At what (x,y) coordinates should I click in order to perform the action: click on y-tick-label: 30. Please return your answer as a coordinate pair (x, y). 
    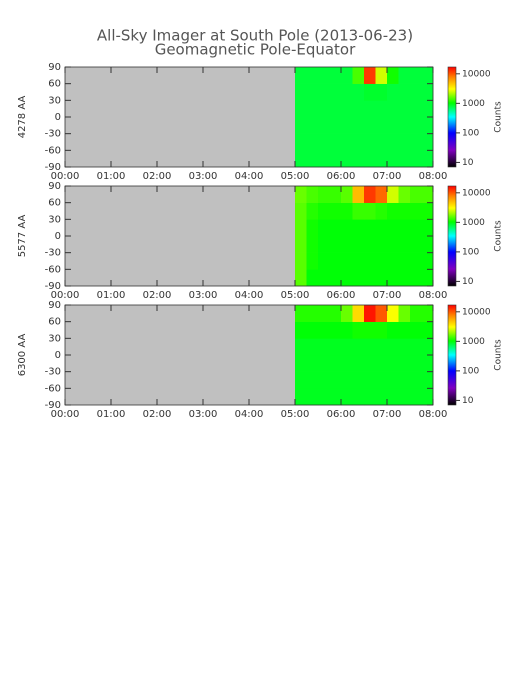
    Looking at the image, I should click on (54, 219).